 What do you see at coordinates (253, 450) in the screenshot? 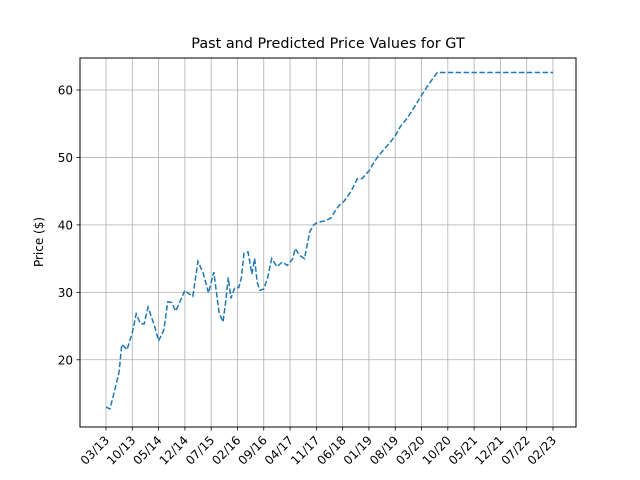
I see `x-tick-label: 09/16` at bounding box center [253, 450].